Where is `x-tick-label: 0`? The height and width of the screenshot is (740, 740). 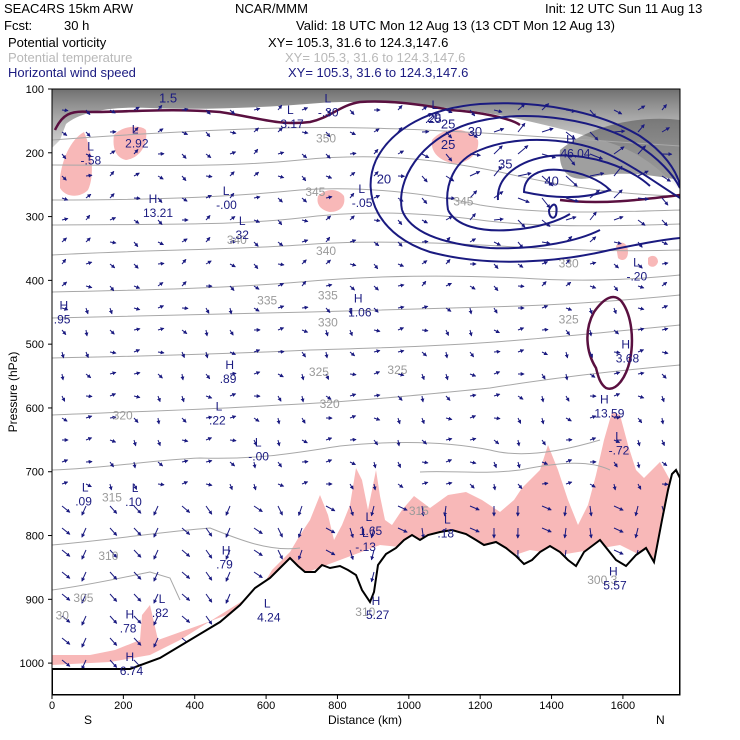
x-tick-label: 0 is located at coordinates (52, 706).